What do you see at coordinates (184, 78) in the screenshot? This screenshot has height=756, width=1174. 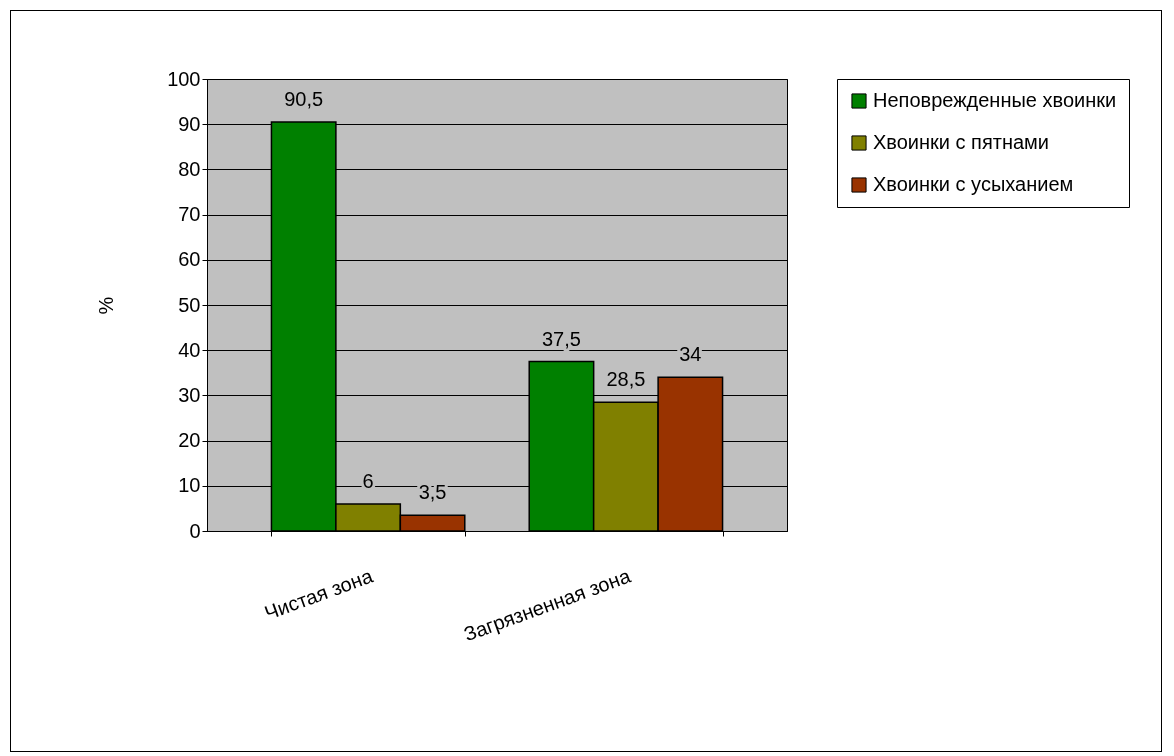 I see `y-tick-label: 100` at bounding box center [184, 78].